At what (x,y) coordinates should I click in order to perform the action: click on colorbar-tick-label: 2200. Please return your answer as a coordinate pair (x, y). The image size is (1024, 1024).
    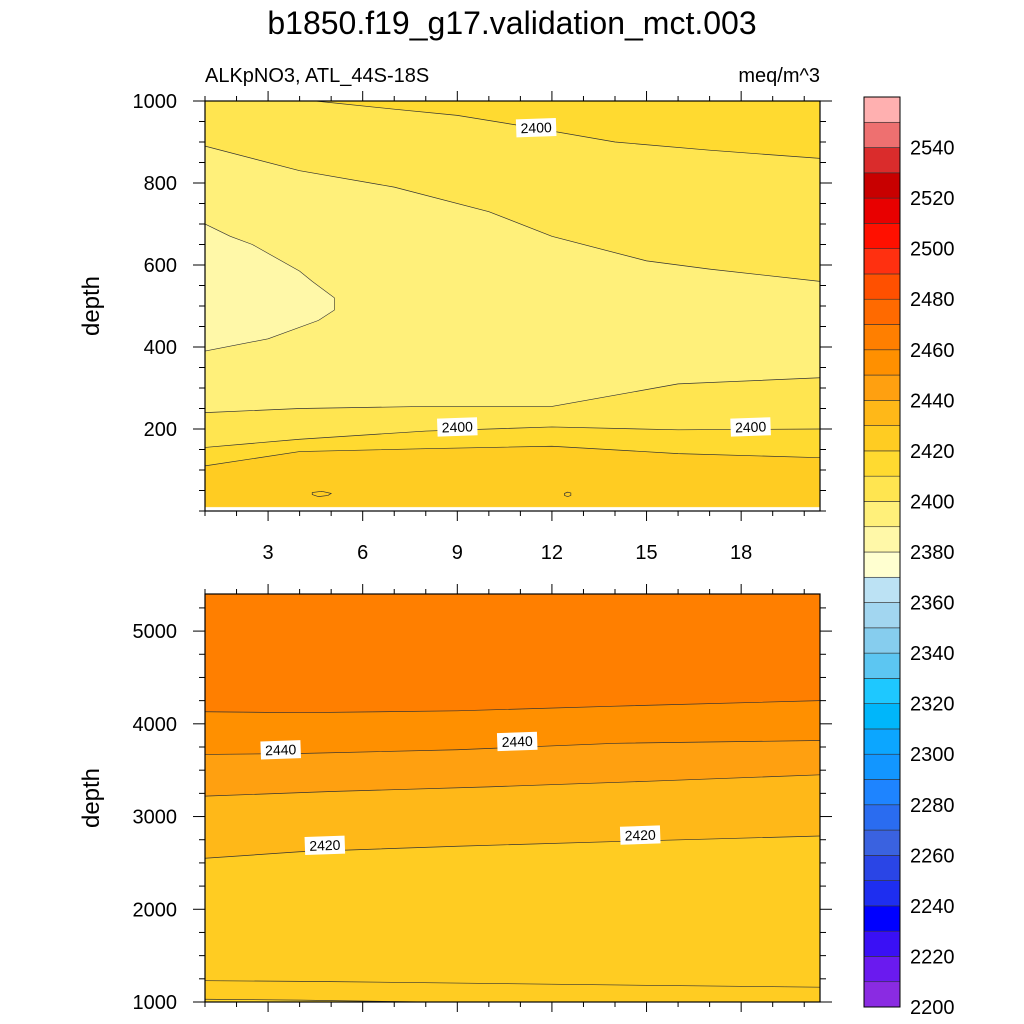
    Looking at the image, I should click on (932, 1008).